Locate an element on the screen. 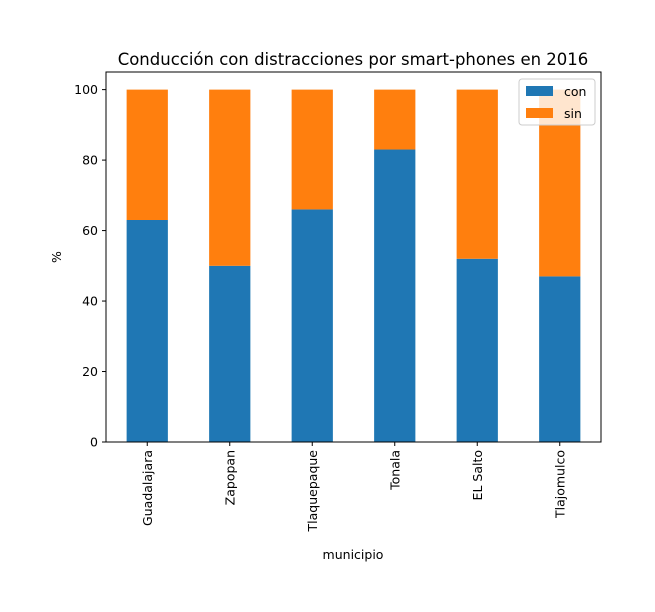  legend-label-sin: sin is located at coordinates (573, 113).